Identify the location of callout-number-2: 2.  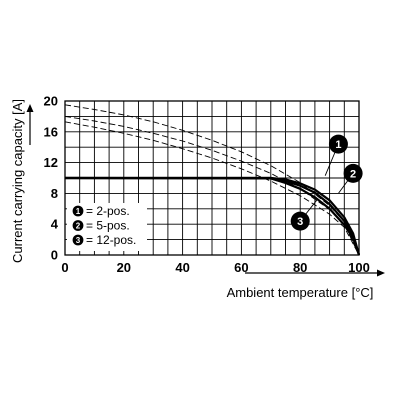
(353, 174).